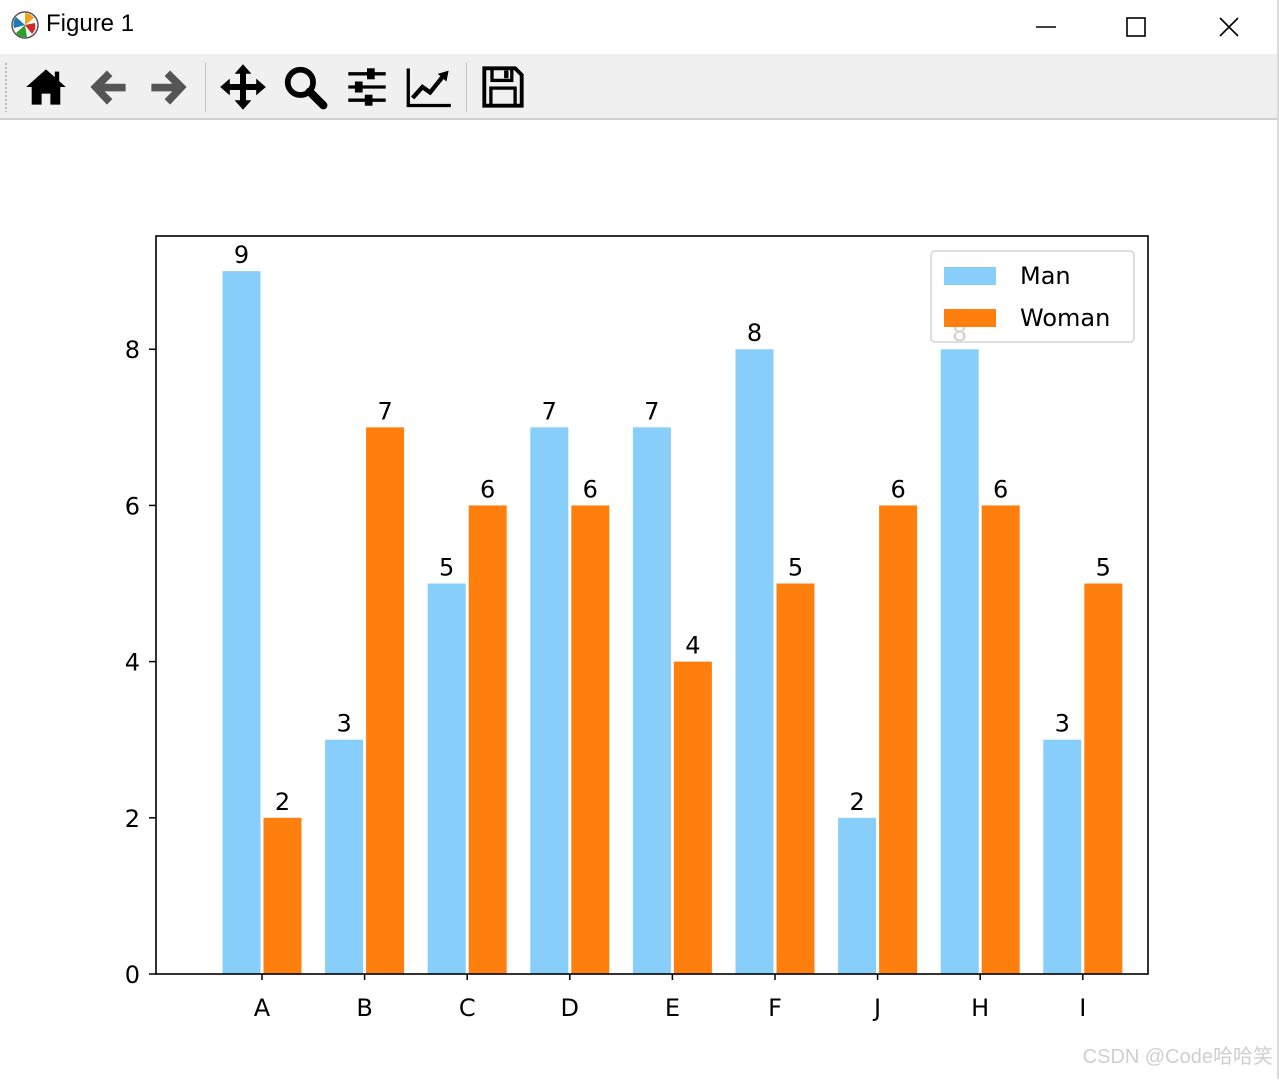 This screenshot has height=1084, width=1279. I want to click on legend-swatch-man, so click(970, 276).